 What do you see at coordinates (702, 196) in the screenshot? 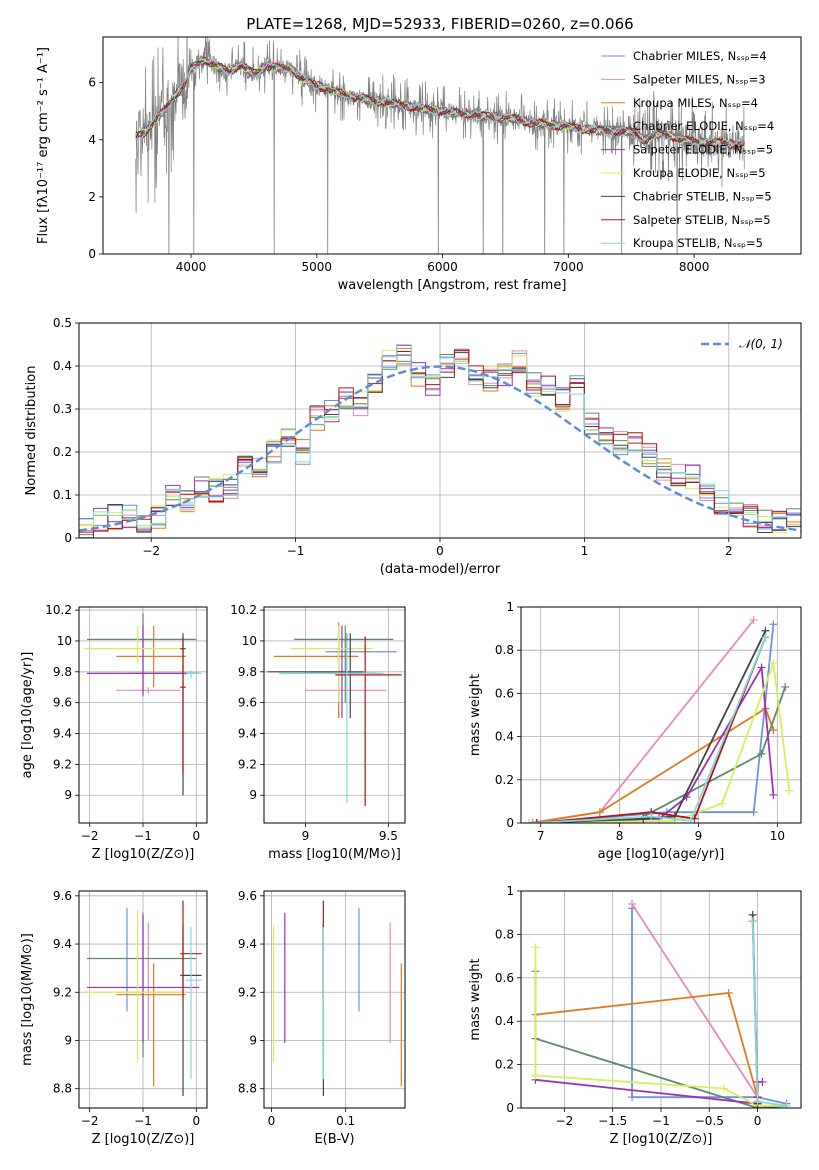
I see `legend-entry: Chabrier STELIB, Nₛₛₚ=5` at bounding box center [702, 196].